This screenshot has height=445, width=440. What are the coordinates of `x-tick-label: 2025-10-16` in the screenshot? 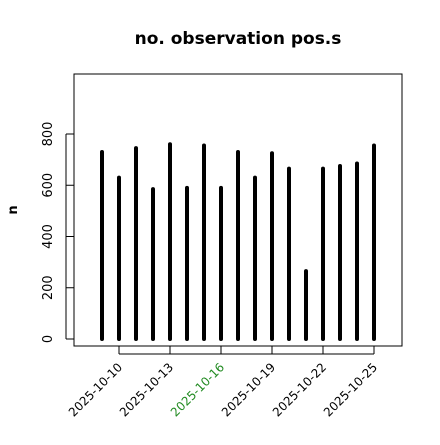 It's located at (197, 389).